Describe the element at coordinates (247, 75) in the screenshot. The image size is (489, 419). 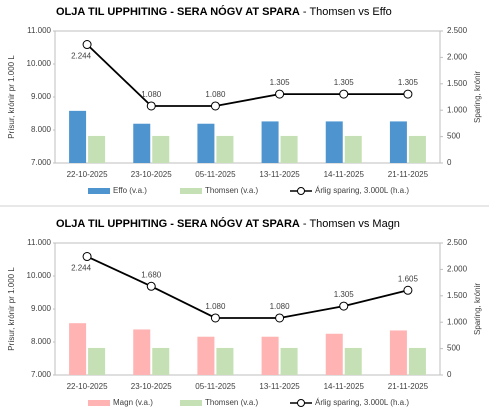
I see `line` at that location.